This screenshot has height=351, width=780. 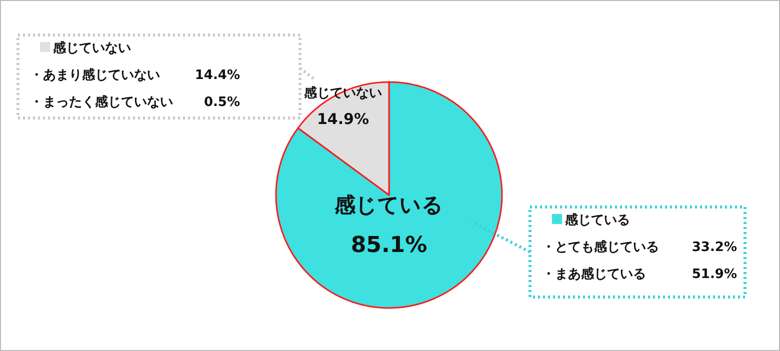 What do you see at coordinates (343, 119) in the screenshot?
I see `data-label: 14.9%` at bounding box center [343, 119].